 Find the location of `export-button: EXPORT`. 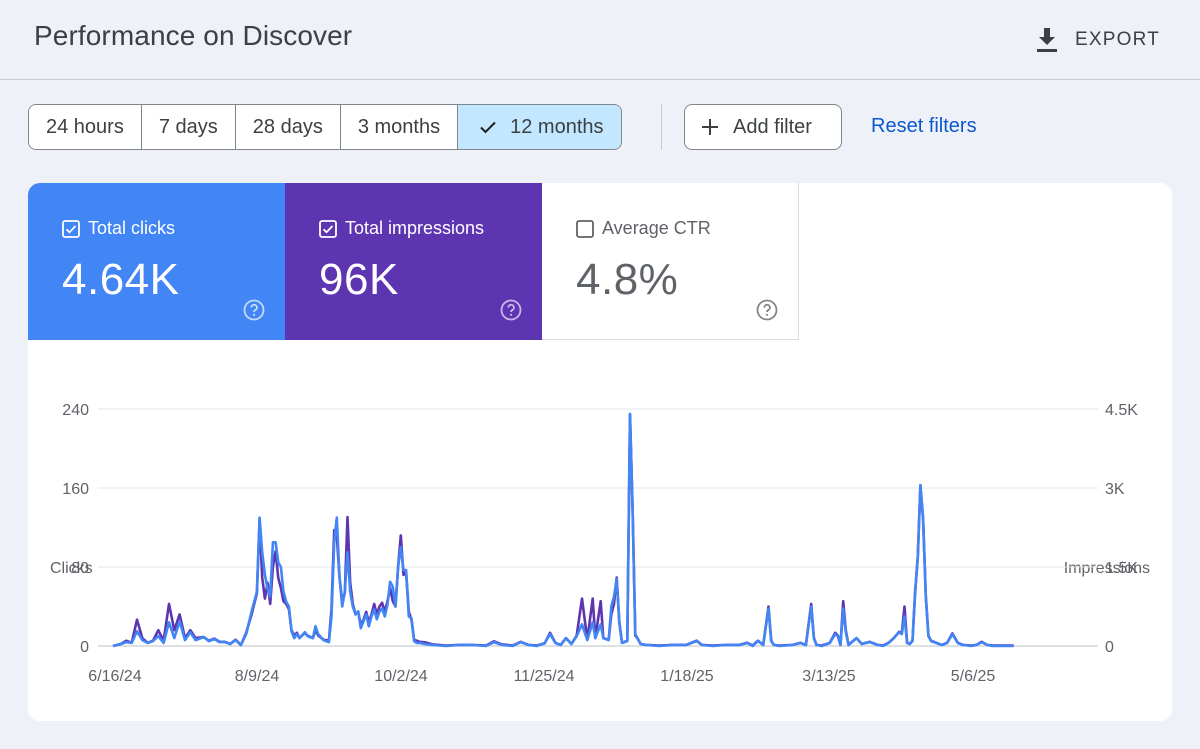

export-button: EXPORT is located at coordinates (1097, 40).